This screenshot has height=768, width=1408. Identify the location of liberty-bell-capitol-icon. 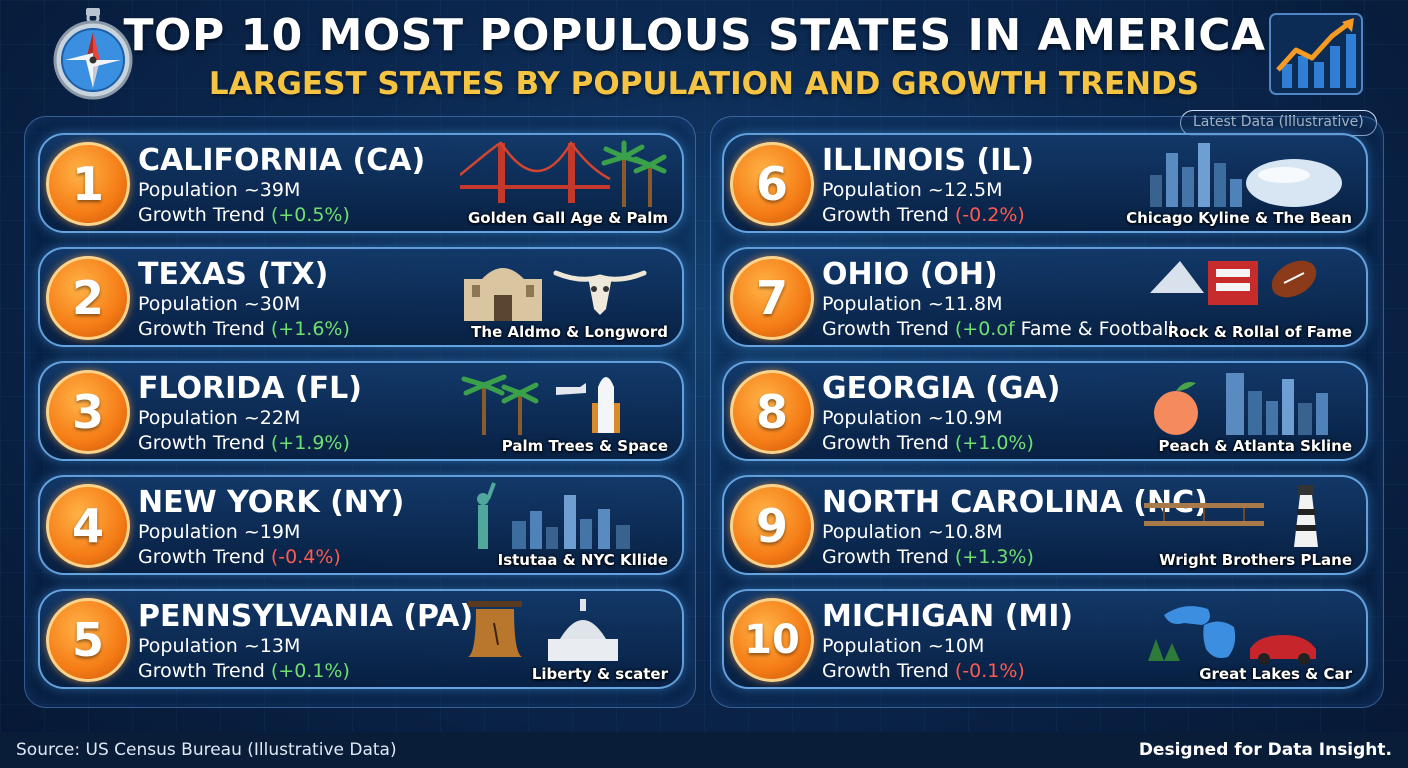
(543, 630).